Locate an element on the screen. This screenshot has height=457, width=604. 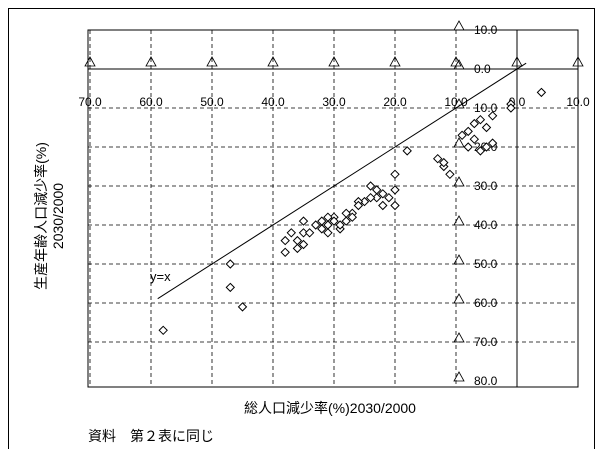
x-tick-labels: 70.0 60.0 50.0 40.0 30.0 20.0 10.0 0.0 10.0 is located at coordinates (334, 82).